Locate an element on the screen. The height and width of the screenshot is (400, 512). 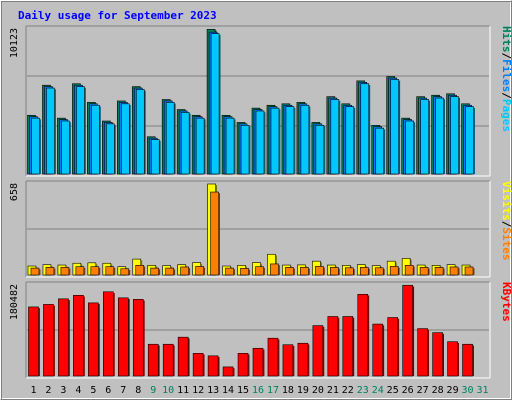
x-tick-label-day-12: 12 is located at coordinates (198, 390).